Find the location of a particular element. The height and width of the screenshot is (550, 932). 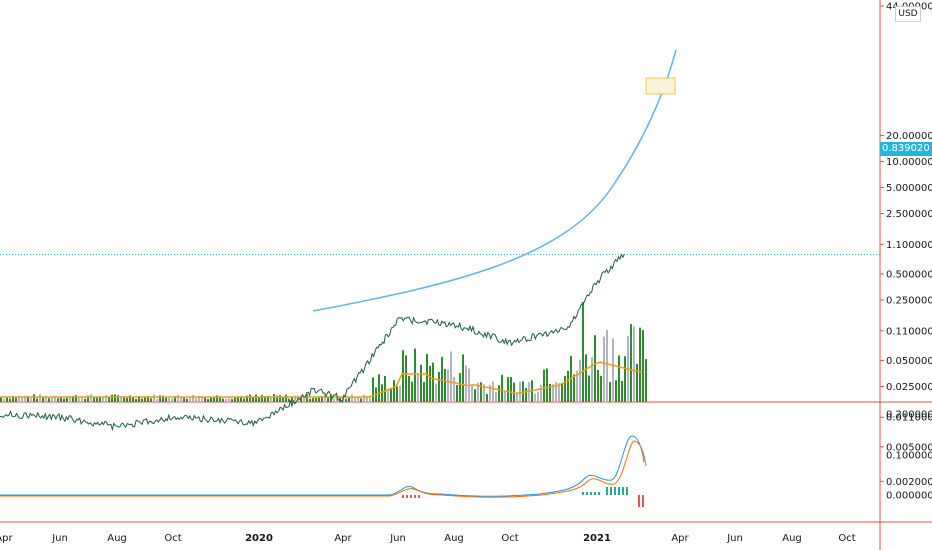

time-axis-tick-label: 2020 is located at coordinates (259, 538).